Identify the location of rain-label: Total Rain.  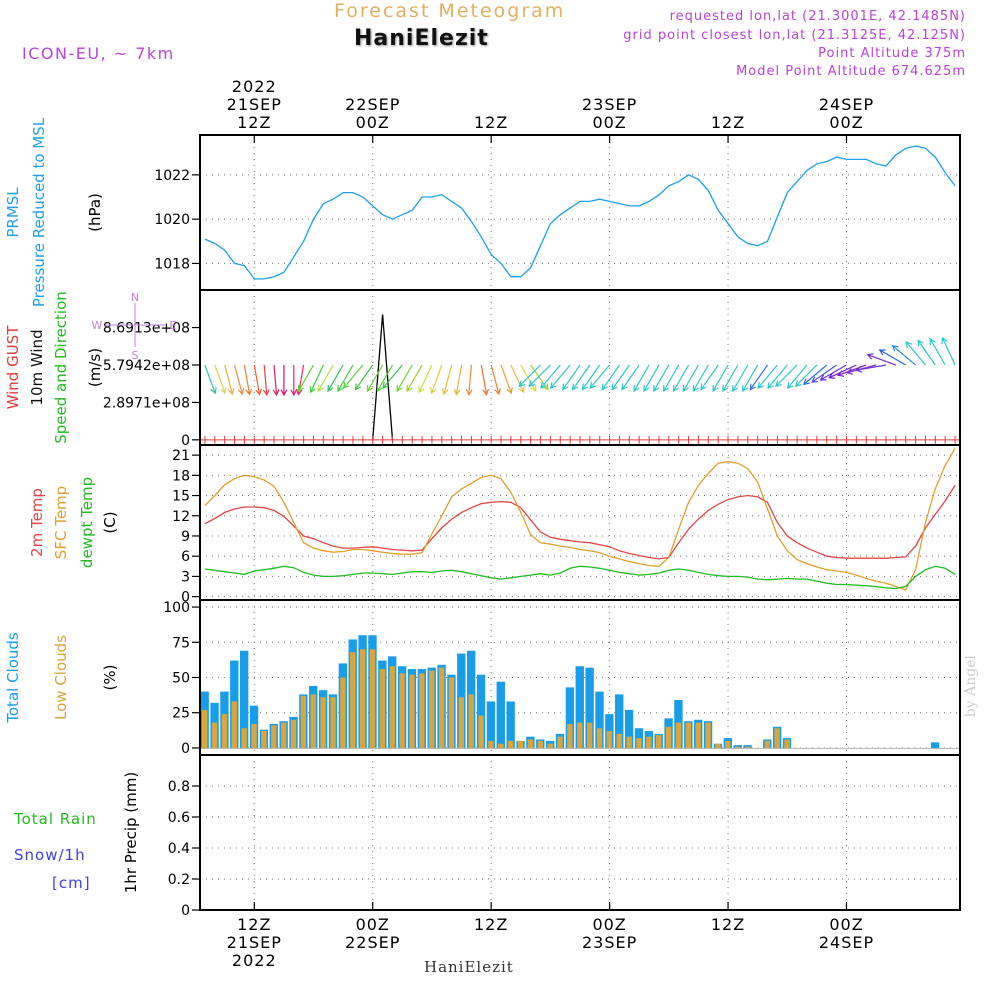
(55, 819).